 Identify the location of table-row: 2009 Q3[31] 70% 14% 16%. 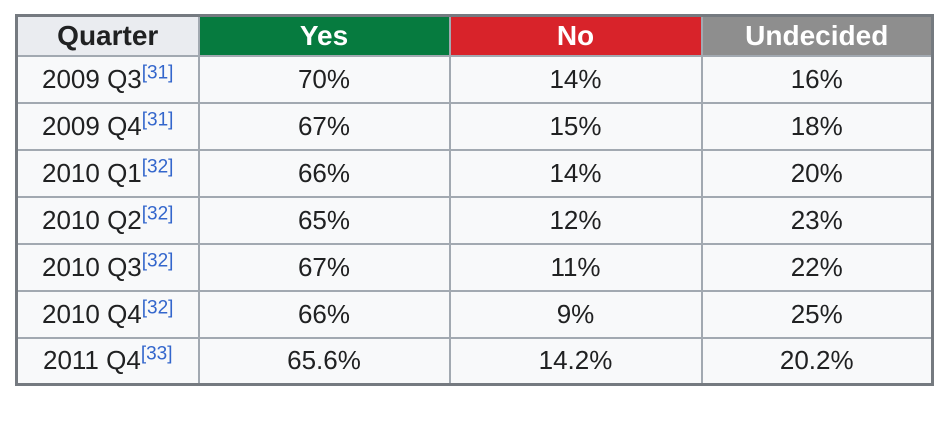
(474, 79).